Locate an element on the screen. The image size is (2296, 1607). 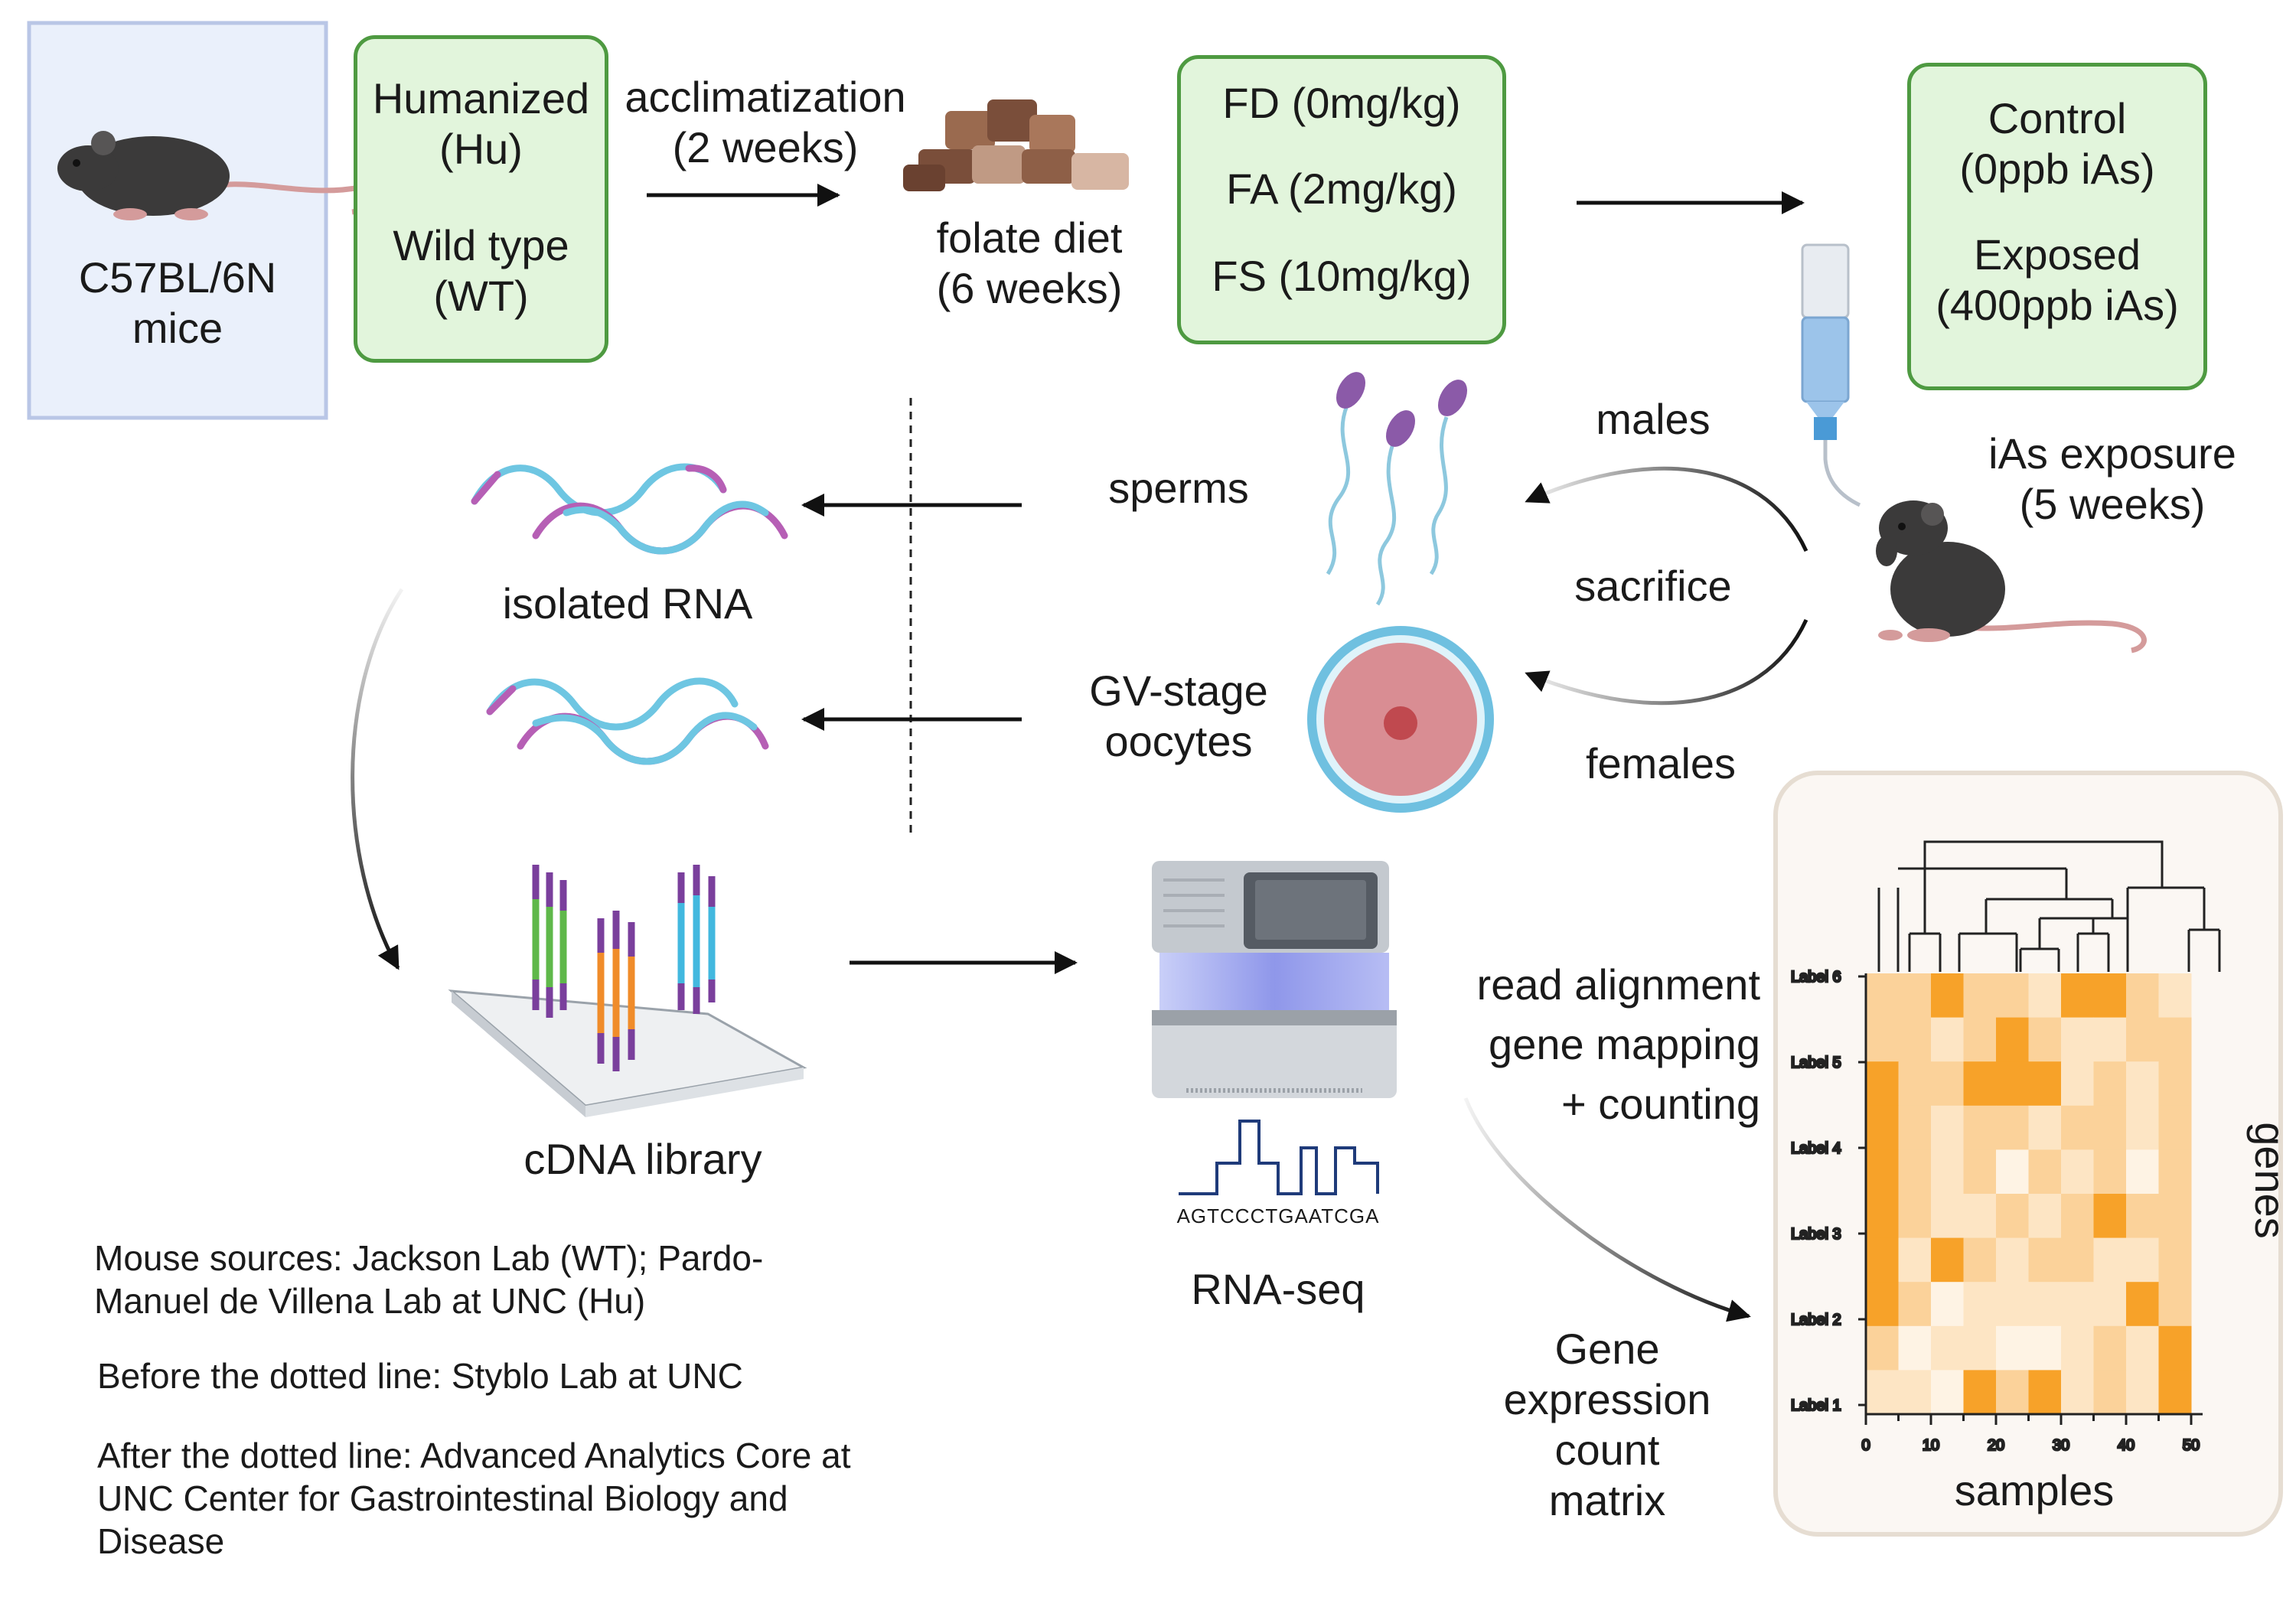
rna-strands-sperm-icon is located at coordinates (629, 509).